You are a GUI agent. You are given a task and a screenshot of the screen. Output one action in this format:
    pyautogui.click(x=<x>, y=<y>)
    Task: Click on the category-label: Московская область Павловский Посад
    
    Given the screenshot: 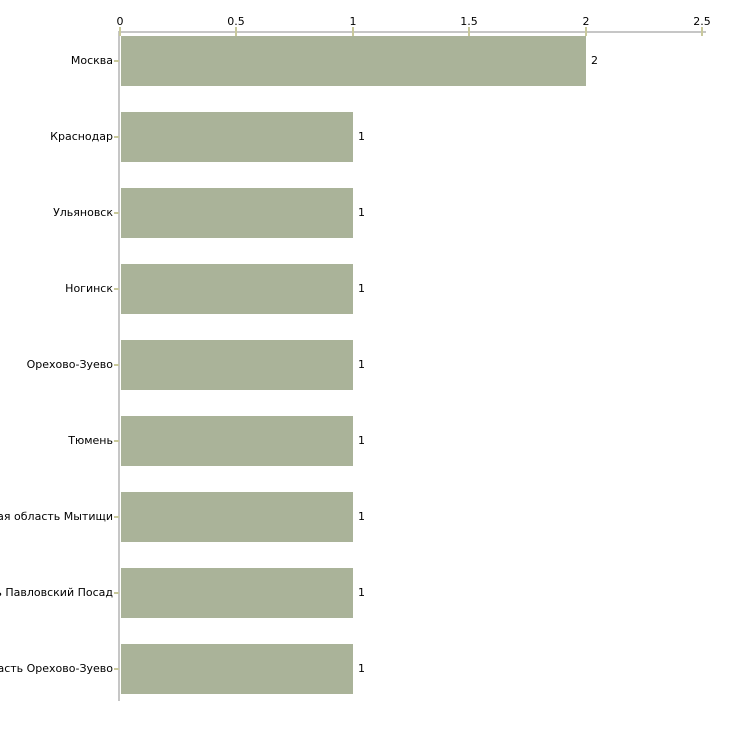 What is the action you would take?
    pyautogui.click(x=56, y=592)
    